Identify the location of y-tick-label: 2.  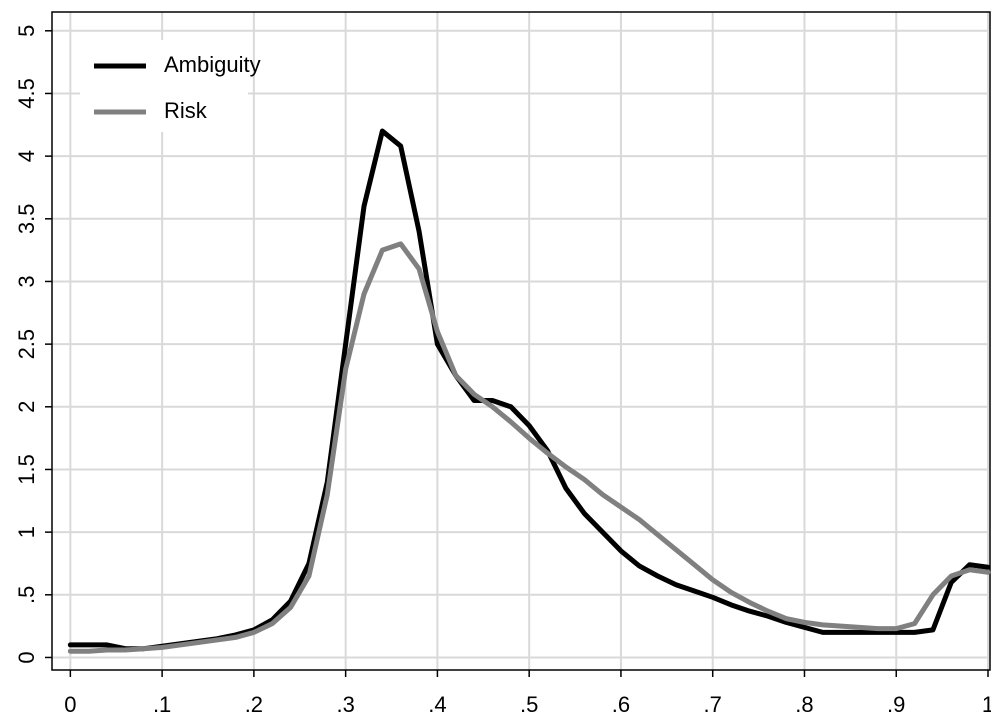
(26, 407).